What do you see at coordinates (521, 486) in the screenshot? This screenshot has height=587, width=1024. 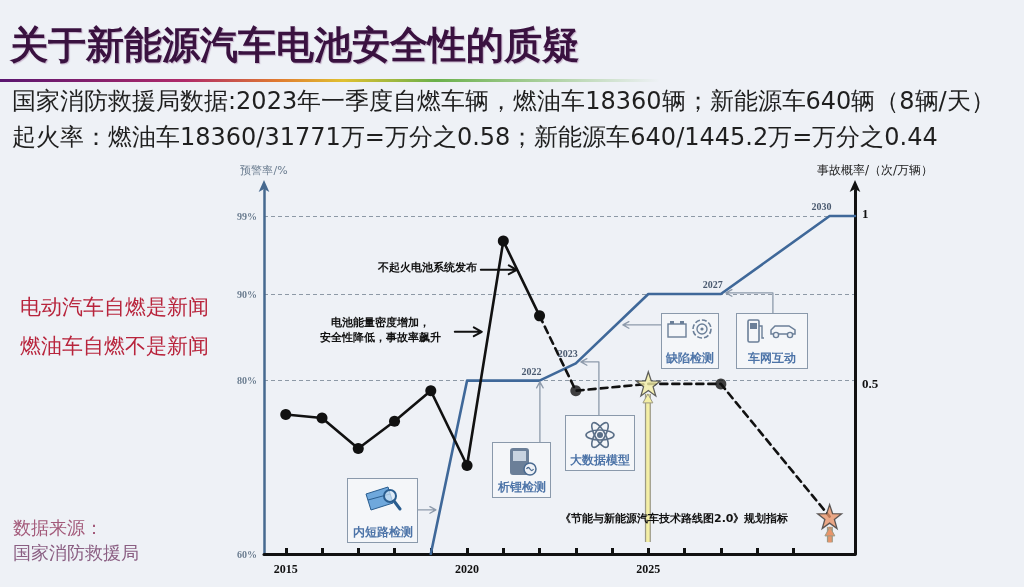 I see `annotation: 析锂检测` at bounding box center [521, 486].